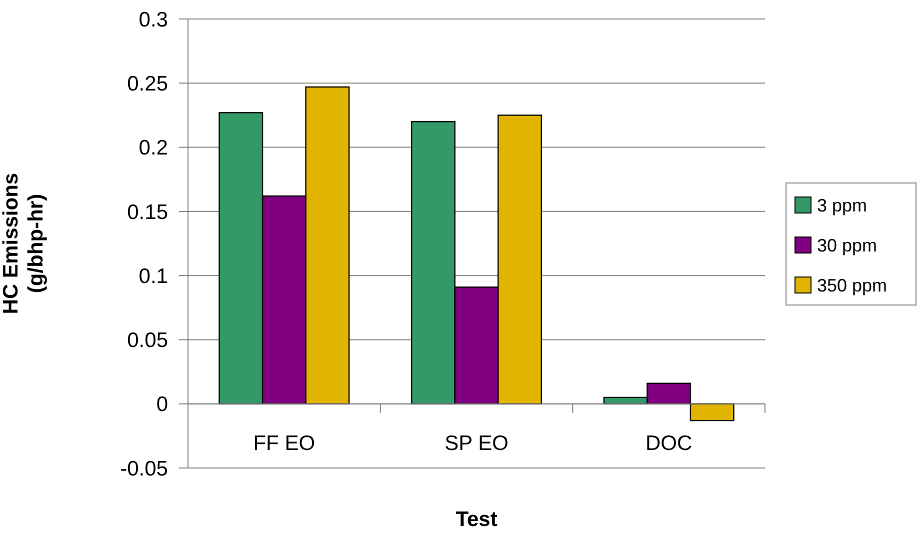  What do you see at coordinates (153, 148) in the screenshot?
I see `y-tick-label: 0.2` at bounding box center [153, 148].